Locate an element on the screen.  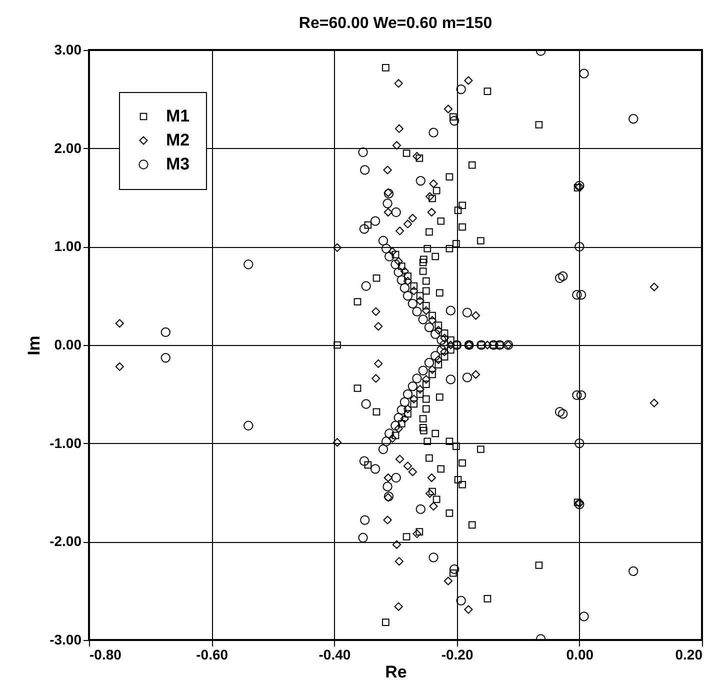
legend-label: M3 is located at coordinates (178, 164).